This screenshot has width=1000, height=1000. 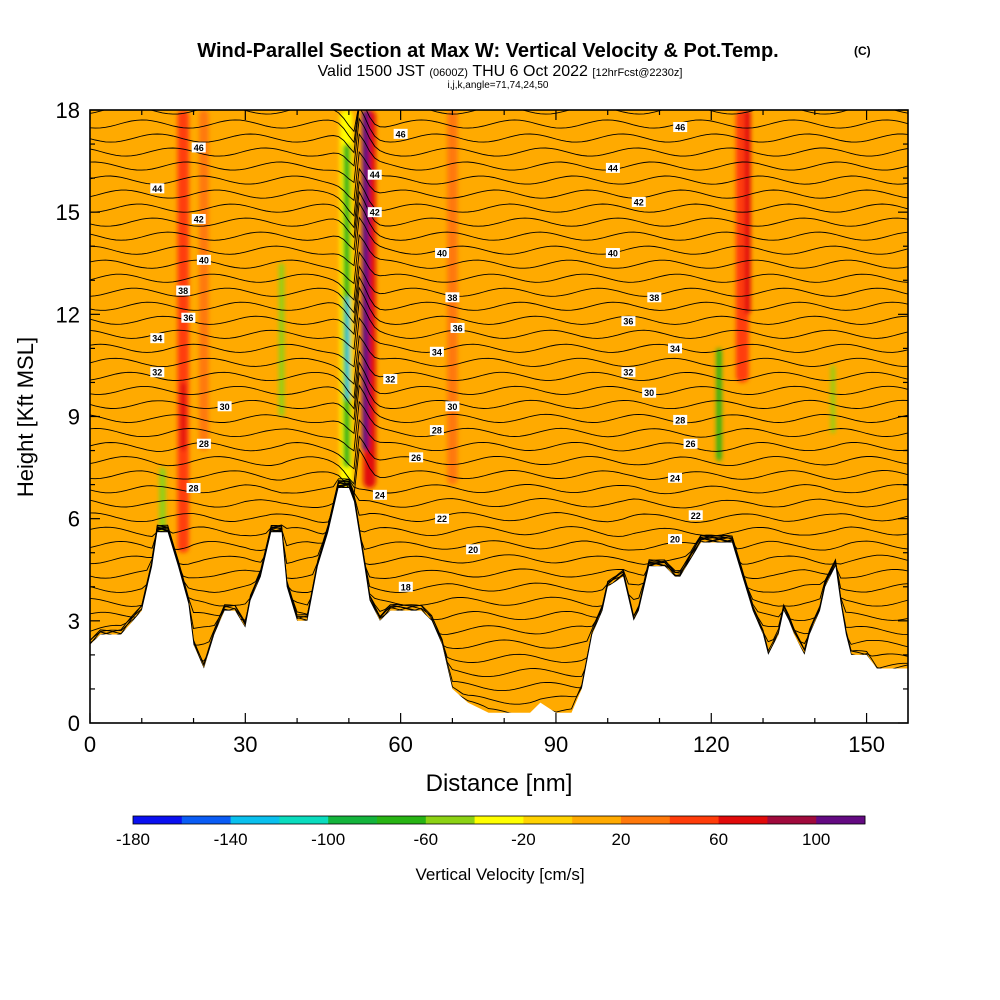 What do you see at coordinates (157, 339) in the screenshot?
I see `contour-label-18: 34` at bounding box center [157, 339].